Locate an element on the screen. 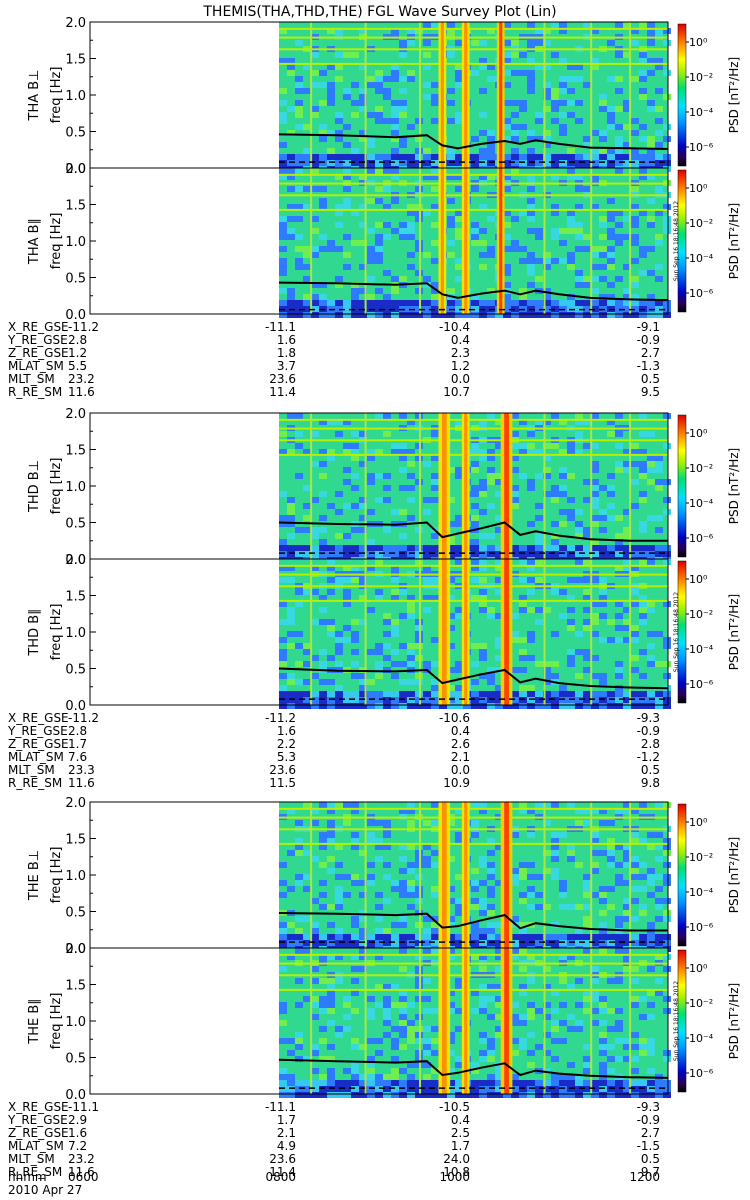  ephemeris-label: Y_RE_GSE is located at coordinates (37, 731).